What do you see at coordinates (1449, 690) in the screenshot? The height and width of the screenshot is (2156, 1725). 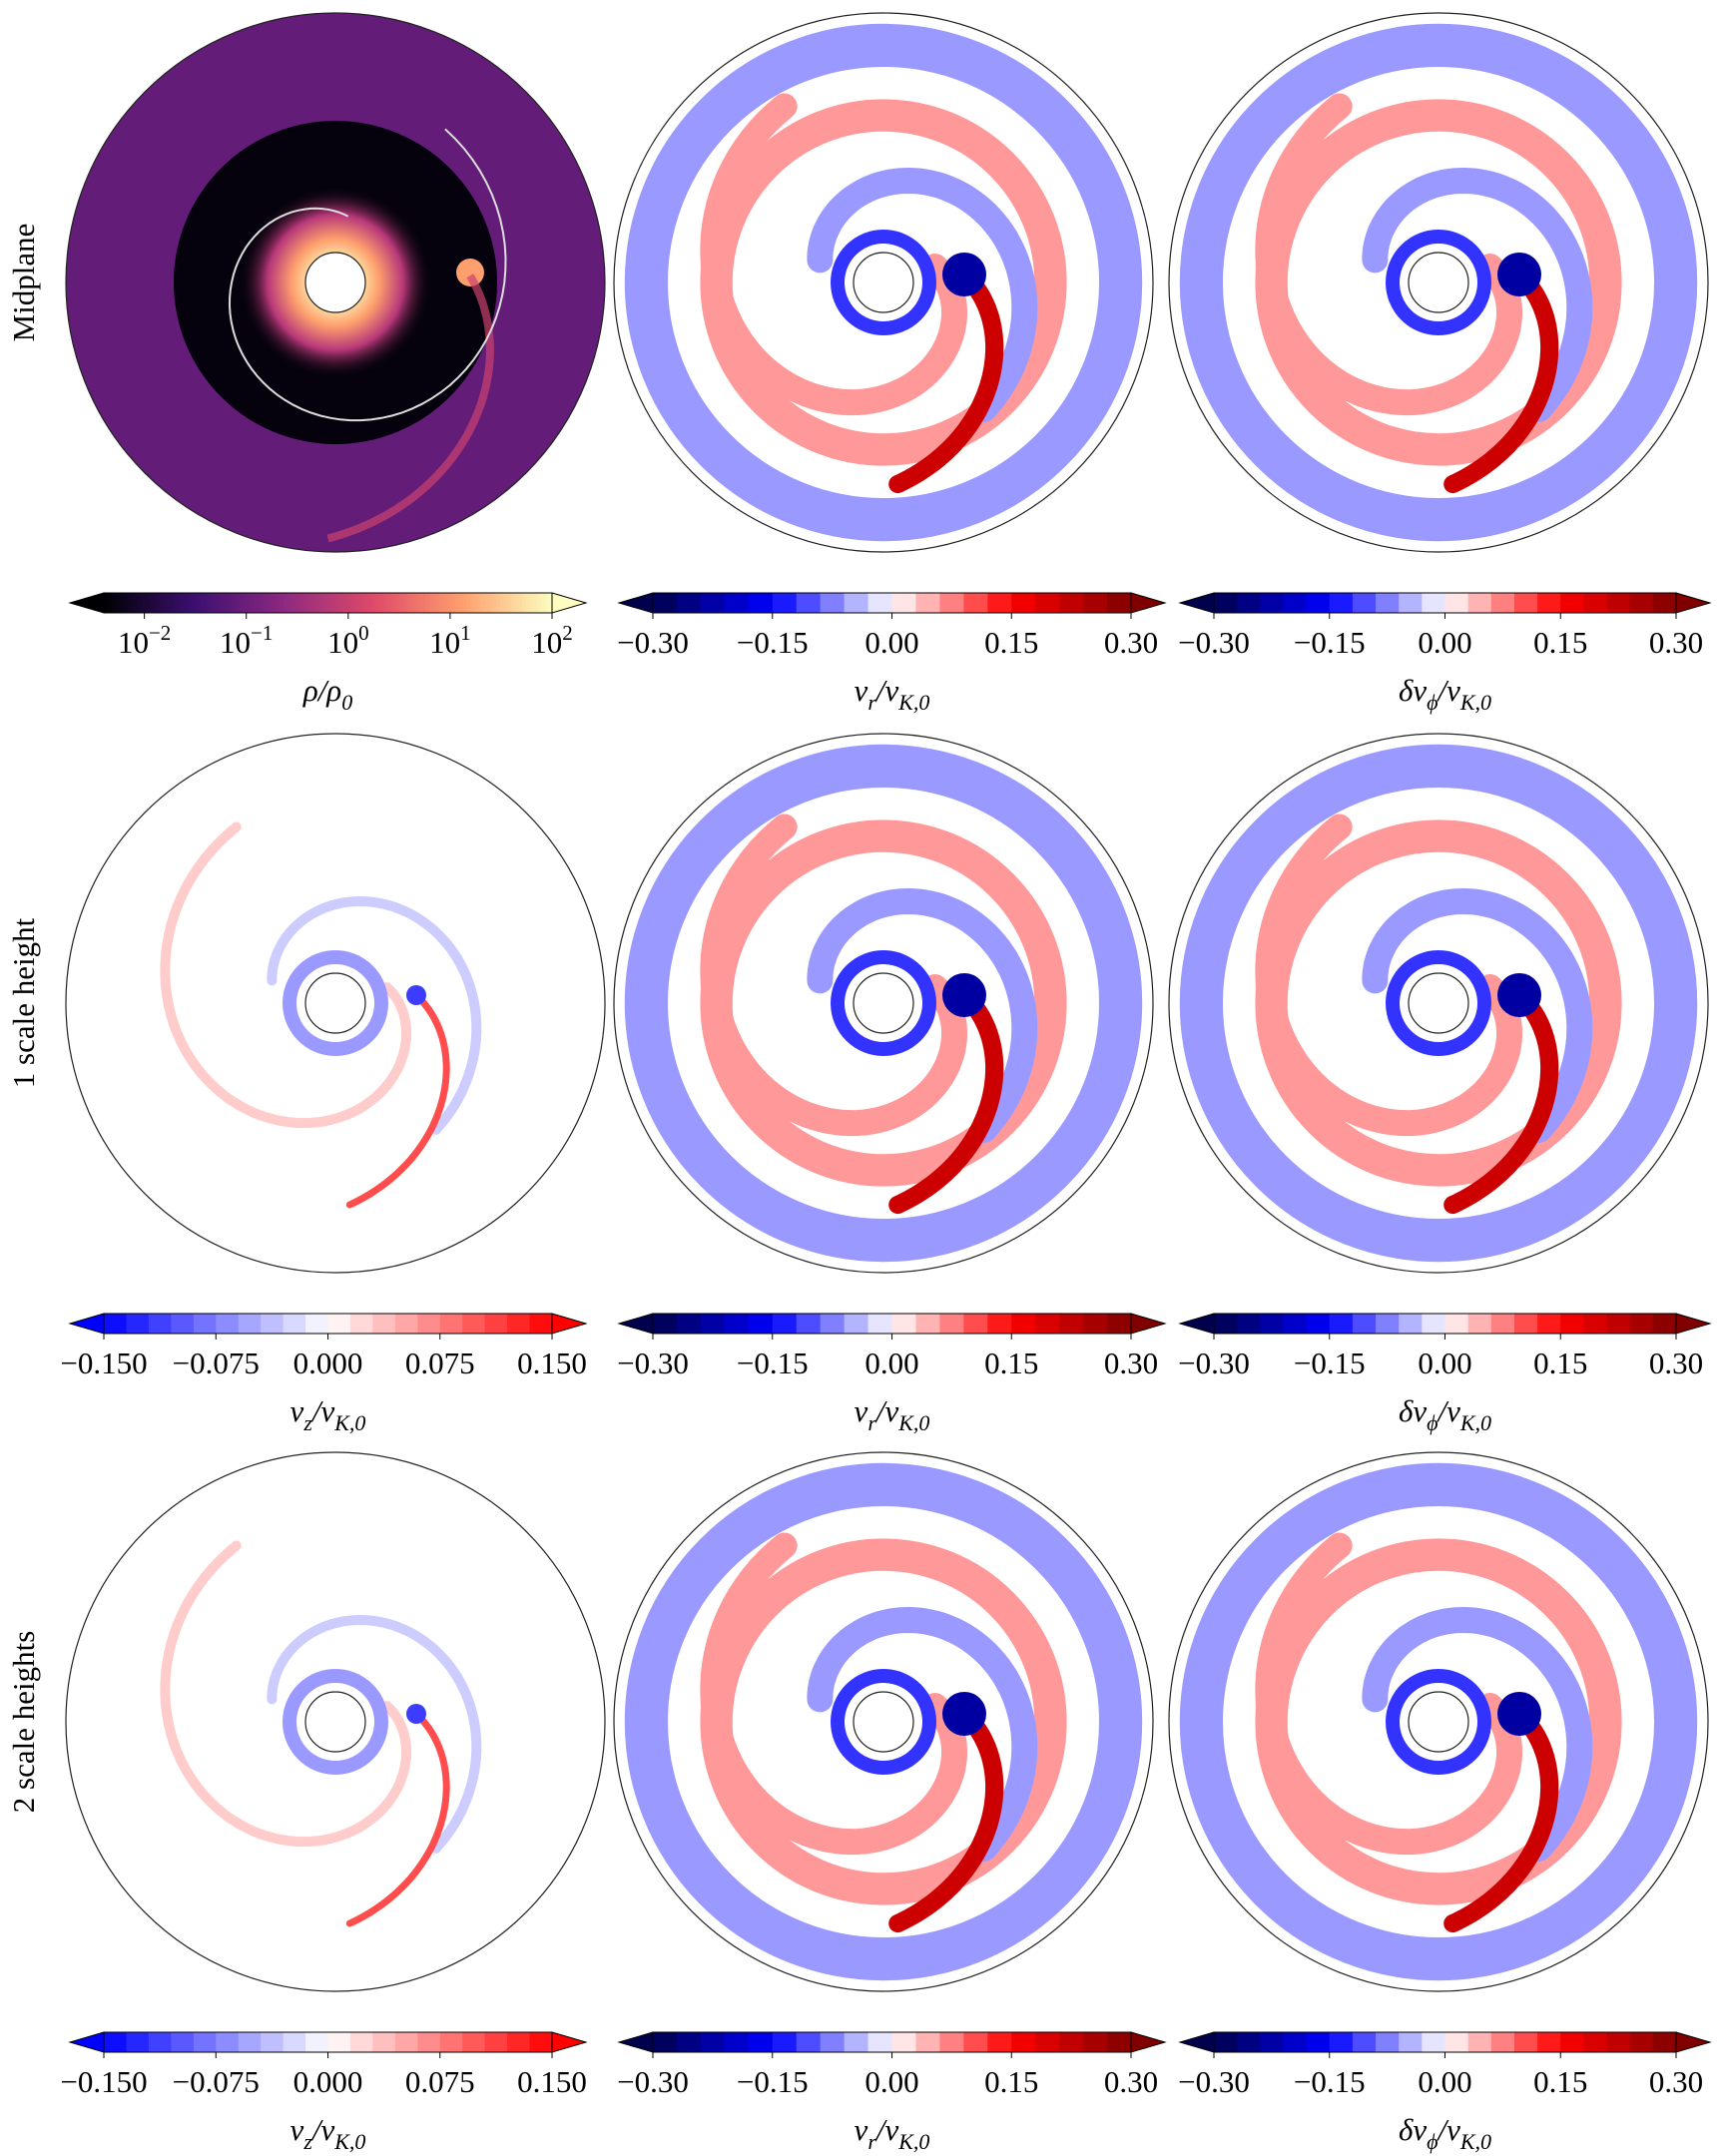 I see `label-main: /v` at bounding box center [1449, 690].